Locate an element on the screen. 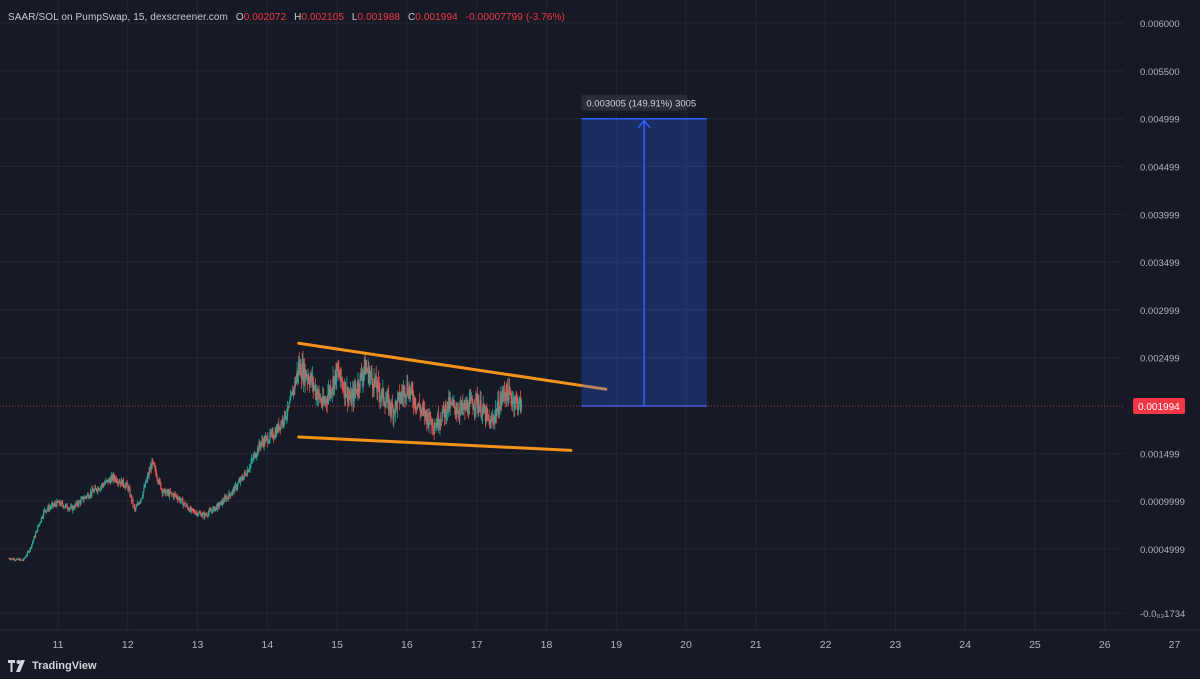  time-tick-label: 25 is located at coordinates (1035, 645).